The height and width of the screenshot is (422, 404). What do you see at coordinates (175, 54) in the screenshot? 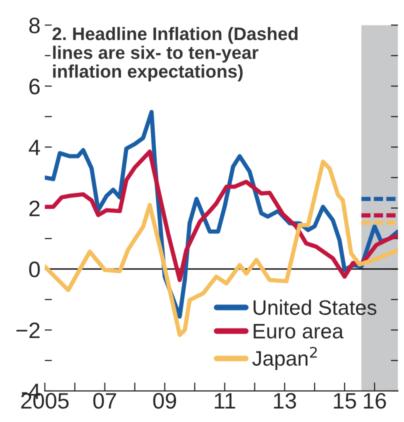
I see `text: 2. Headline Inflation (Dashed lines are six- to ten-year inflation expectations)` at bounding box center [175, 54].